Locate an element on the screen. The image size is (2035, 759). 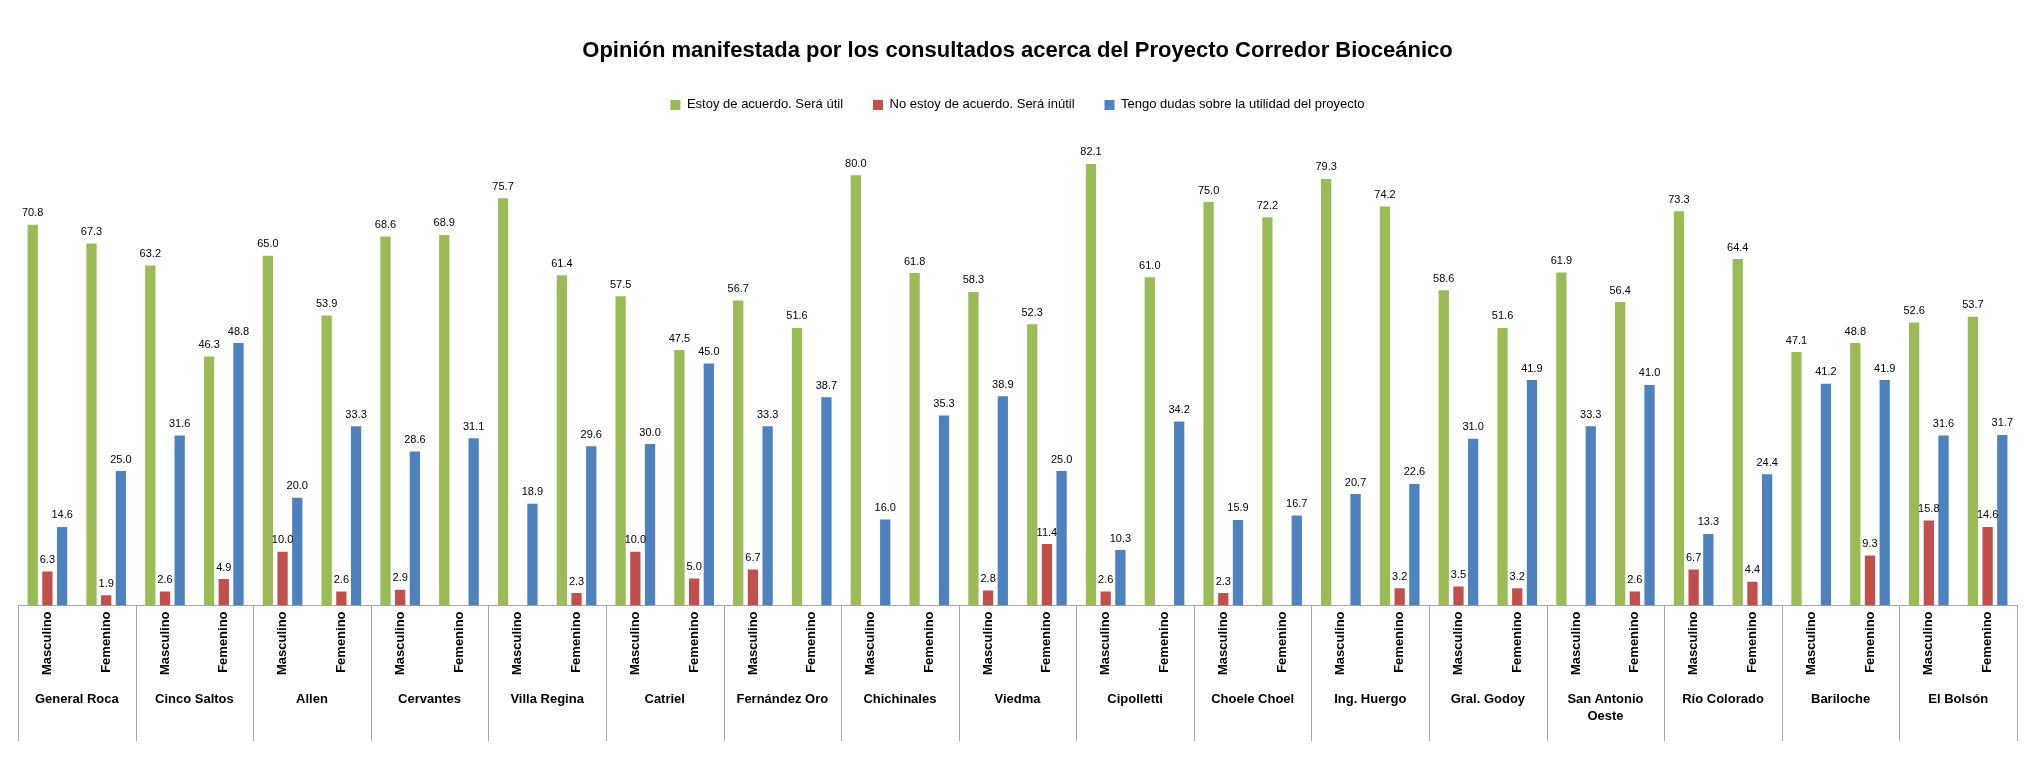
data-label: 22.6 is located at coordinates (1414, 471).